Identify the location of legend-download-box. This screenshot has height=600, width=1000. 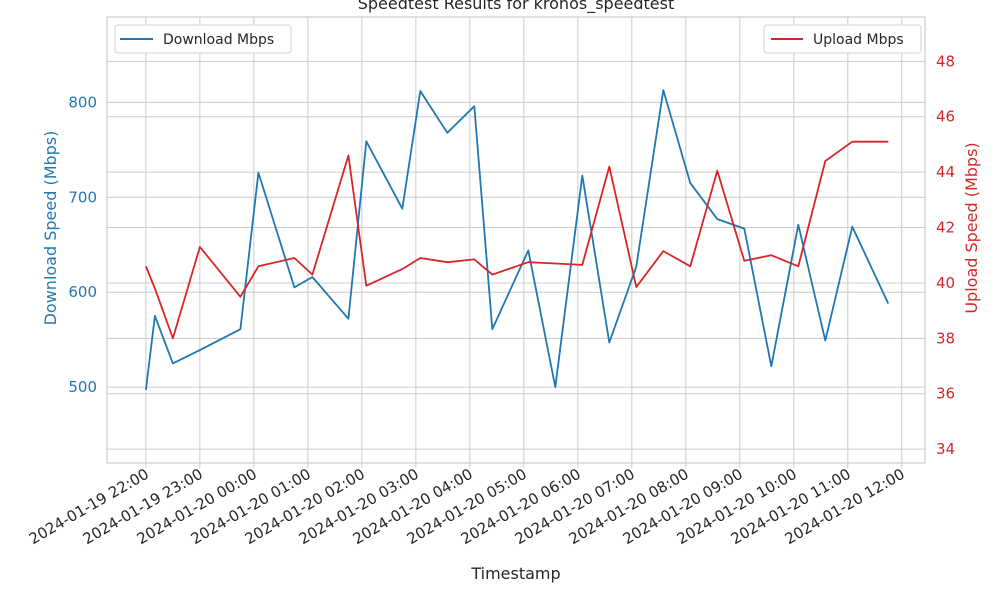
(203, 39).